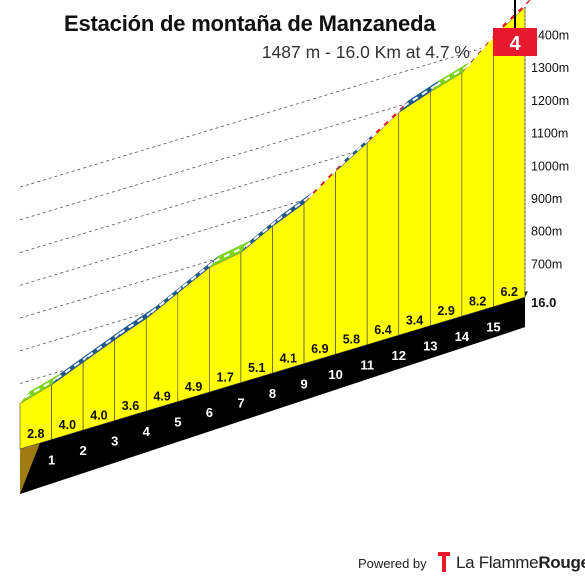 This screenshot has height=582, width=585. What do you see at coordinates (561, 562) in the screenshot?
I see `brand-name-bold: Rouge` at bounding box center [561, 562].